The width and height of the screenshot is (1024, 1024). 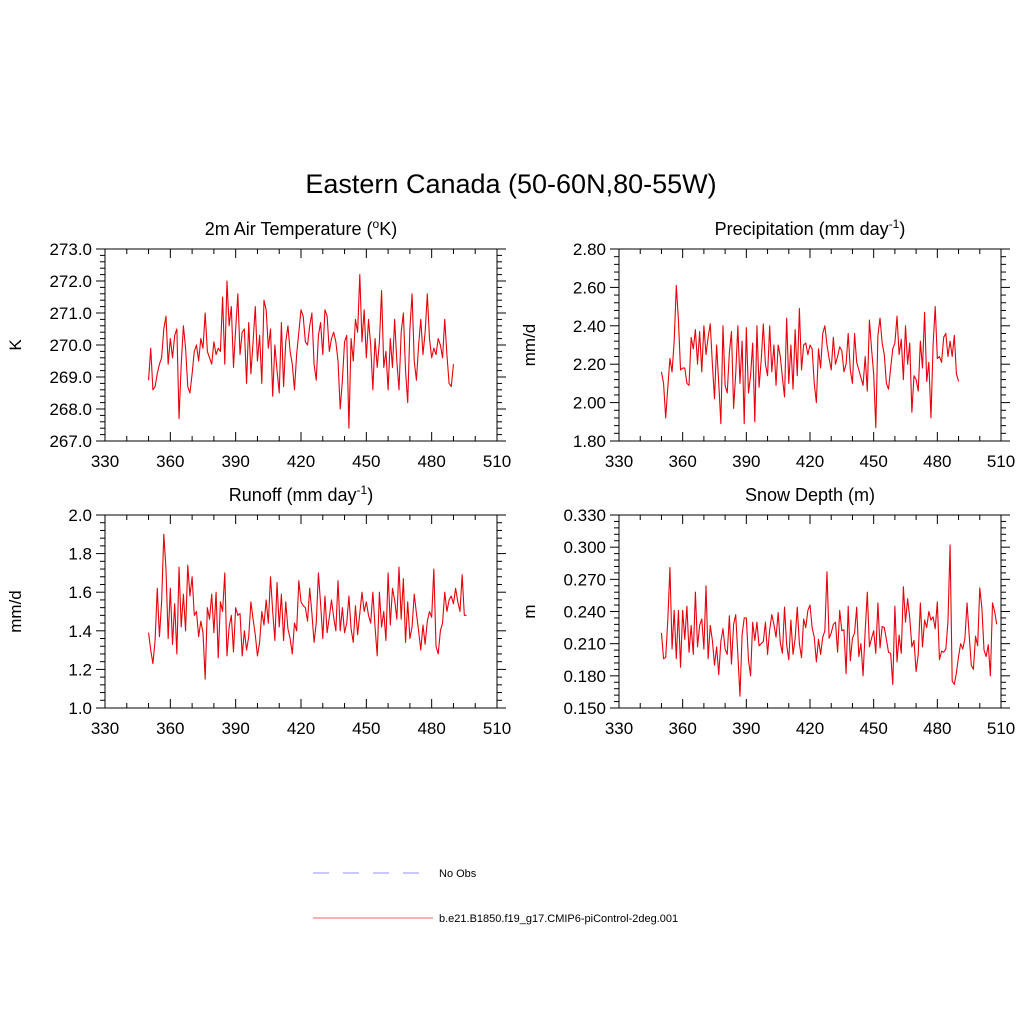 I want to click on y-tick-label: 0.300, so click(x=584, y=547).